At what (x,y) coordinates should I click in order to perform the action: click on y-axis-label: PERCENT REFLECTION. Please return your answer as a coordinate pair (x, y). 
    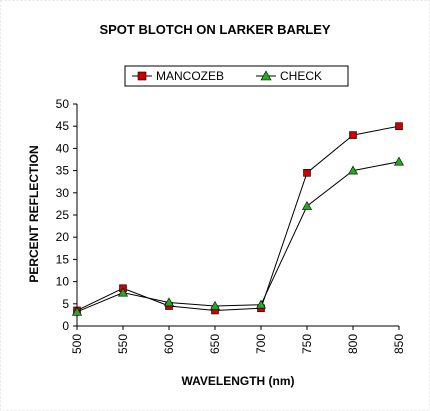
    Looking at the image, I should click on (34, 213).